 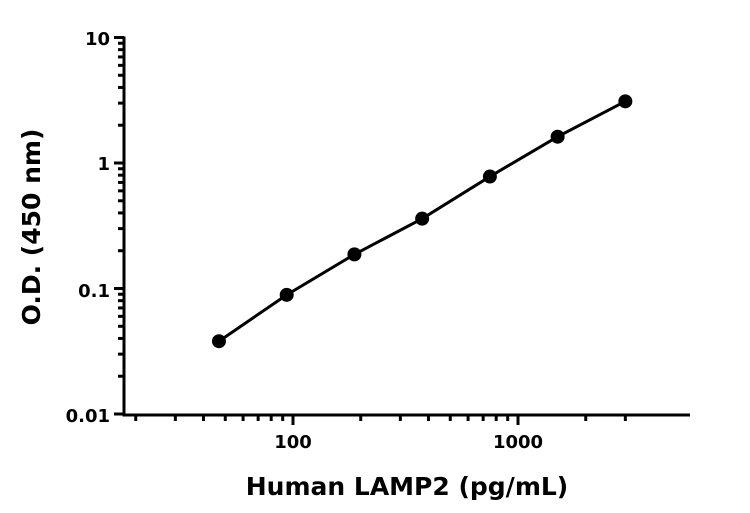 What do you see at coordinates (88, 416) in the screenshot?
I see `y-tick-label-0.01: 0.01` at bounding box center [88, 416].